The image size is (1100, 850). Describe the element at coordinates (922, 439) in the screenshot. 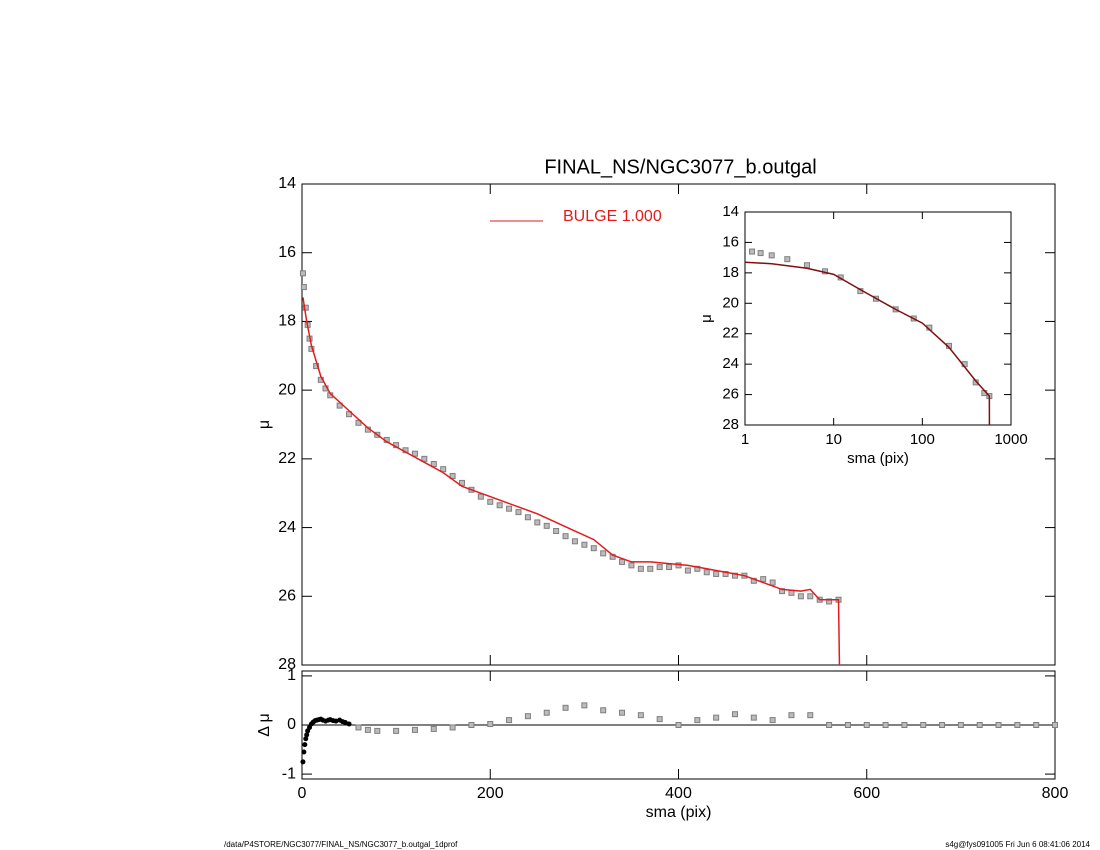

I see `x-tick-label: 100` at that location.